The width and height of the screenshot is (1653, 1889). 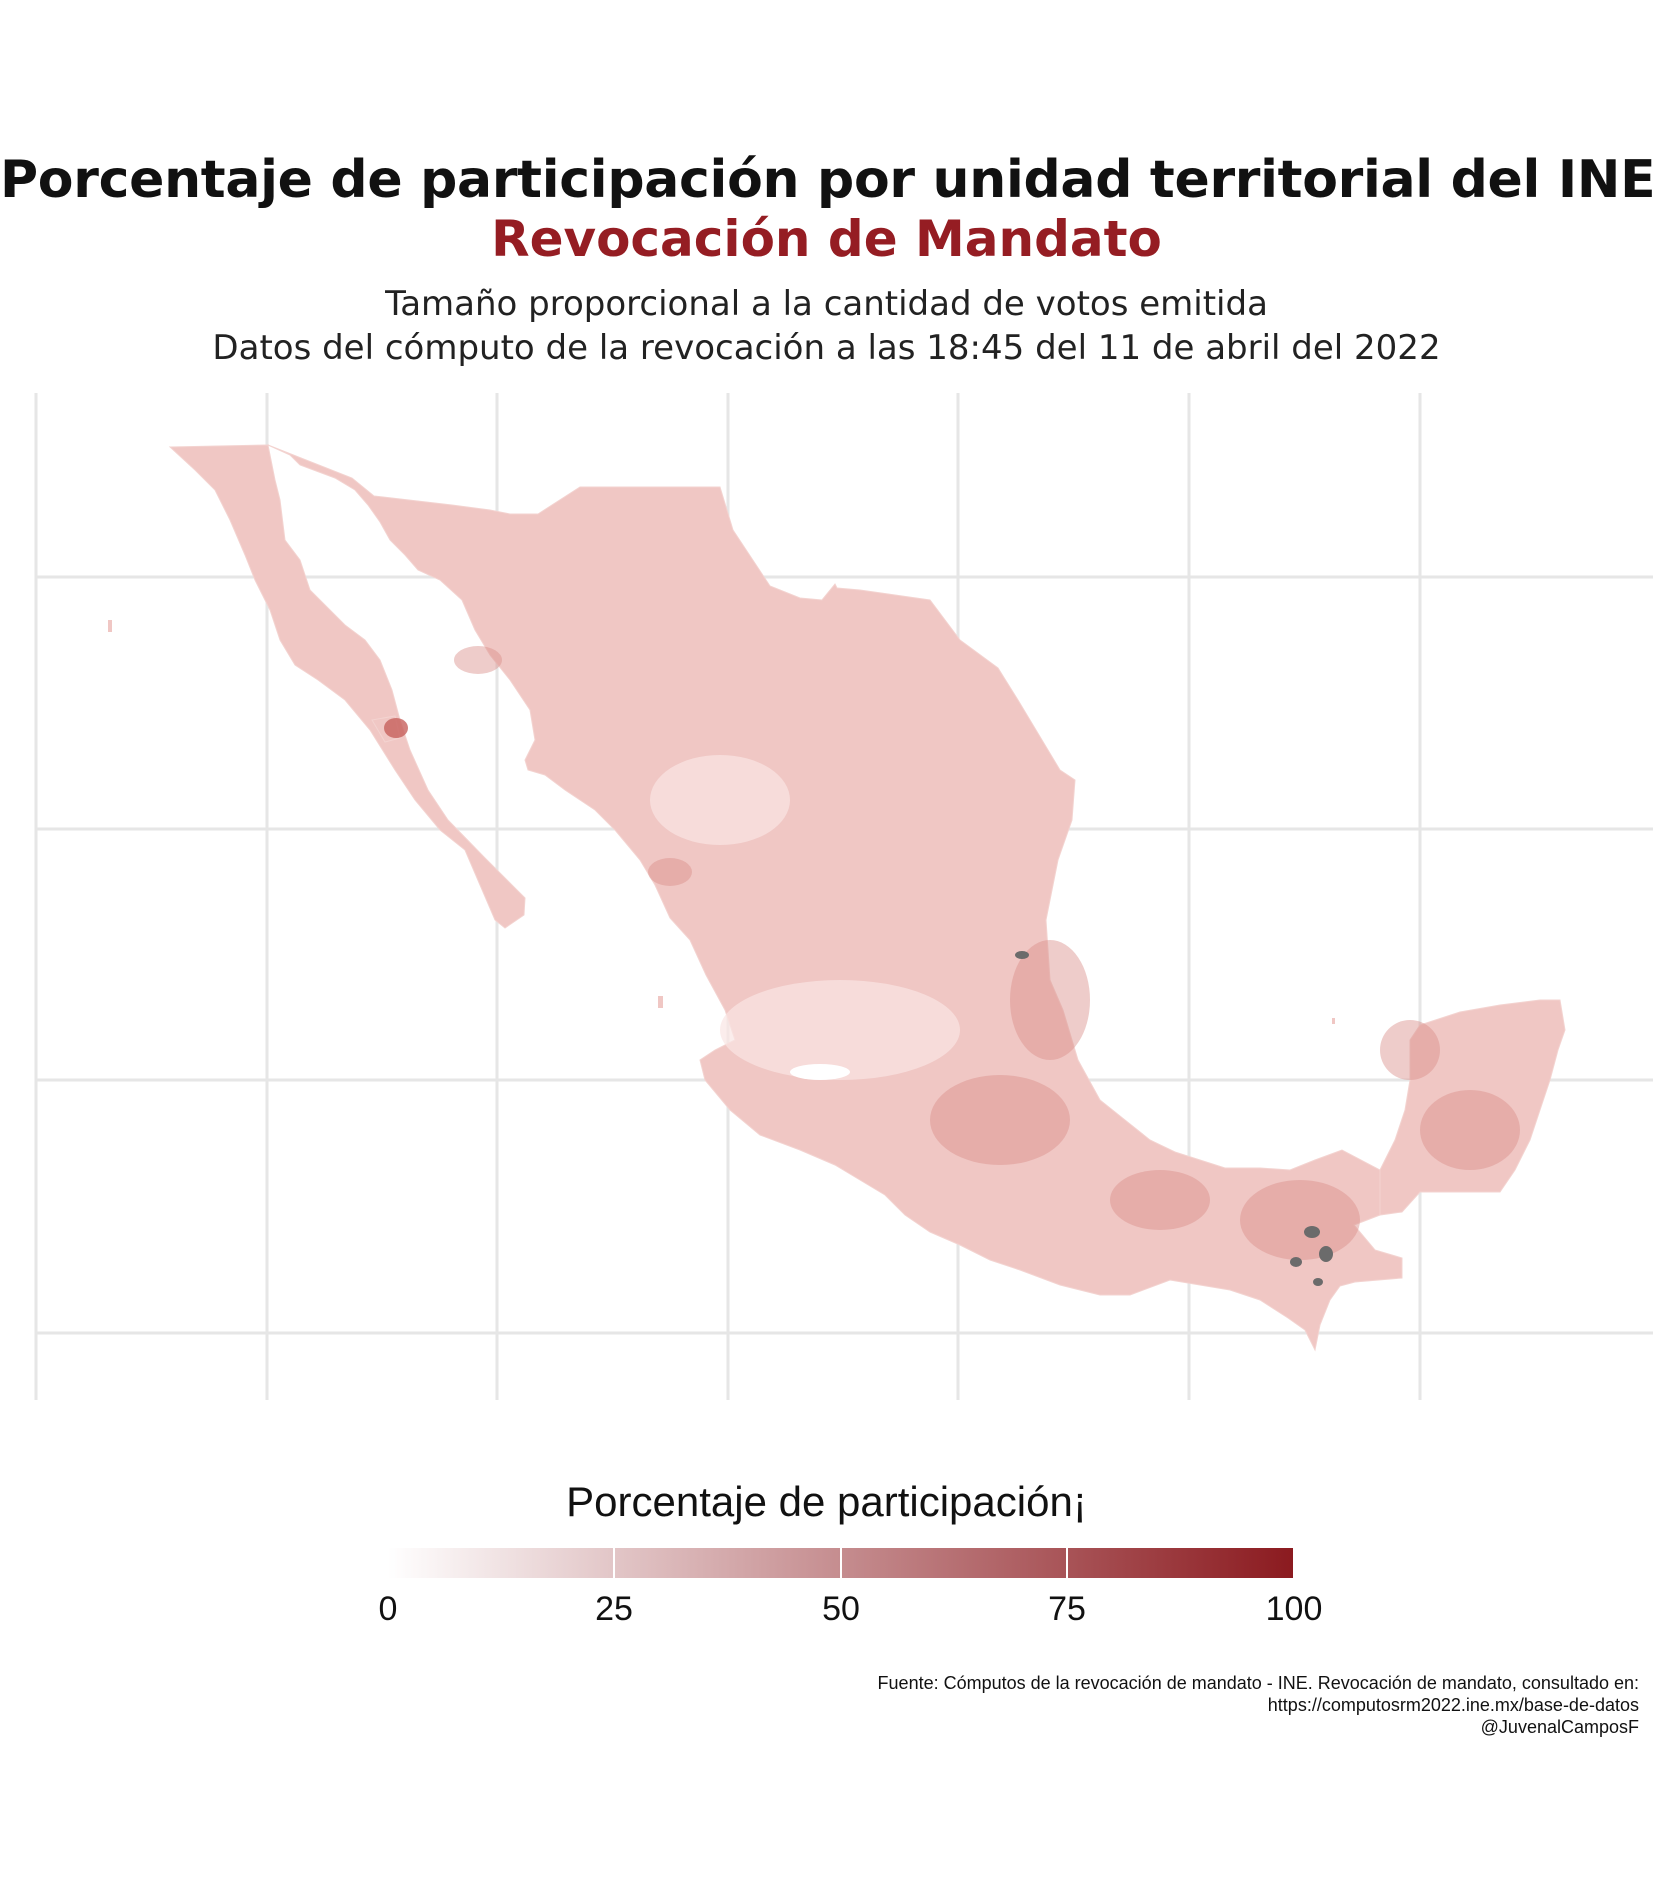 What do you see at coordinates (826, 1501) in the screenshot?
I see `legend-title: Porcentaje de participación¡` at bounding box center [826, 1501].